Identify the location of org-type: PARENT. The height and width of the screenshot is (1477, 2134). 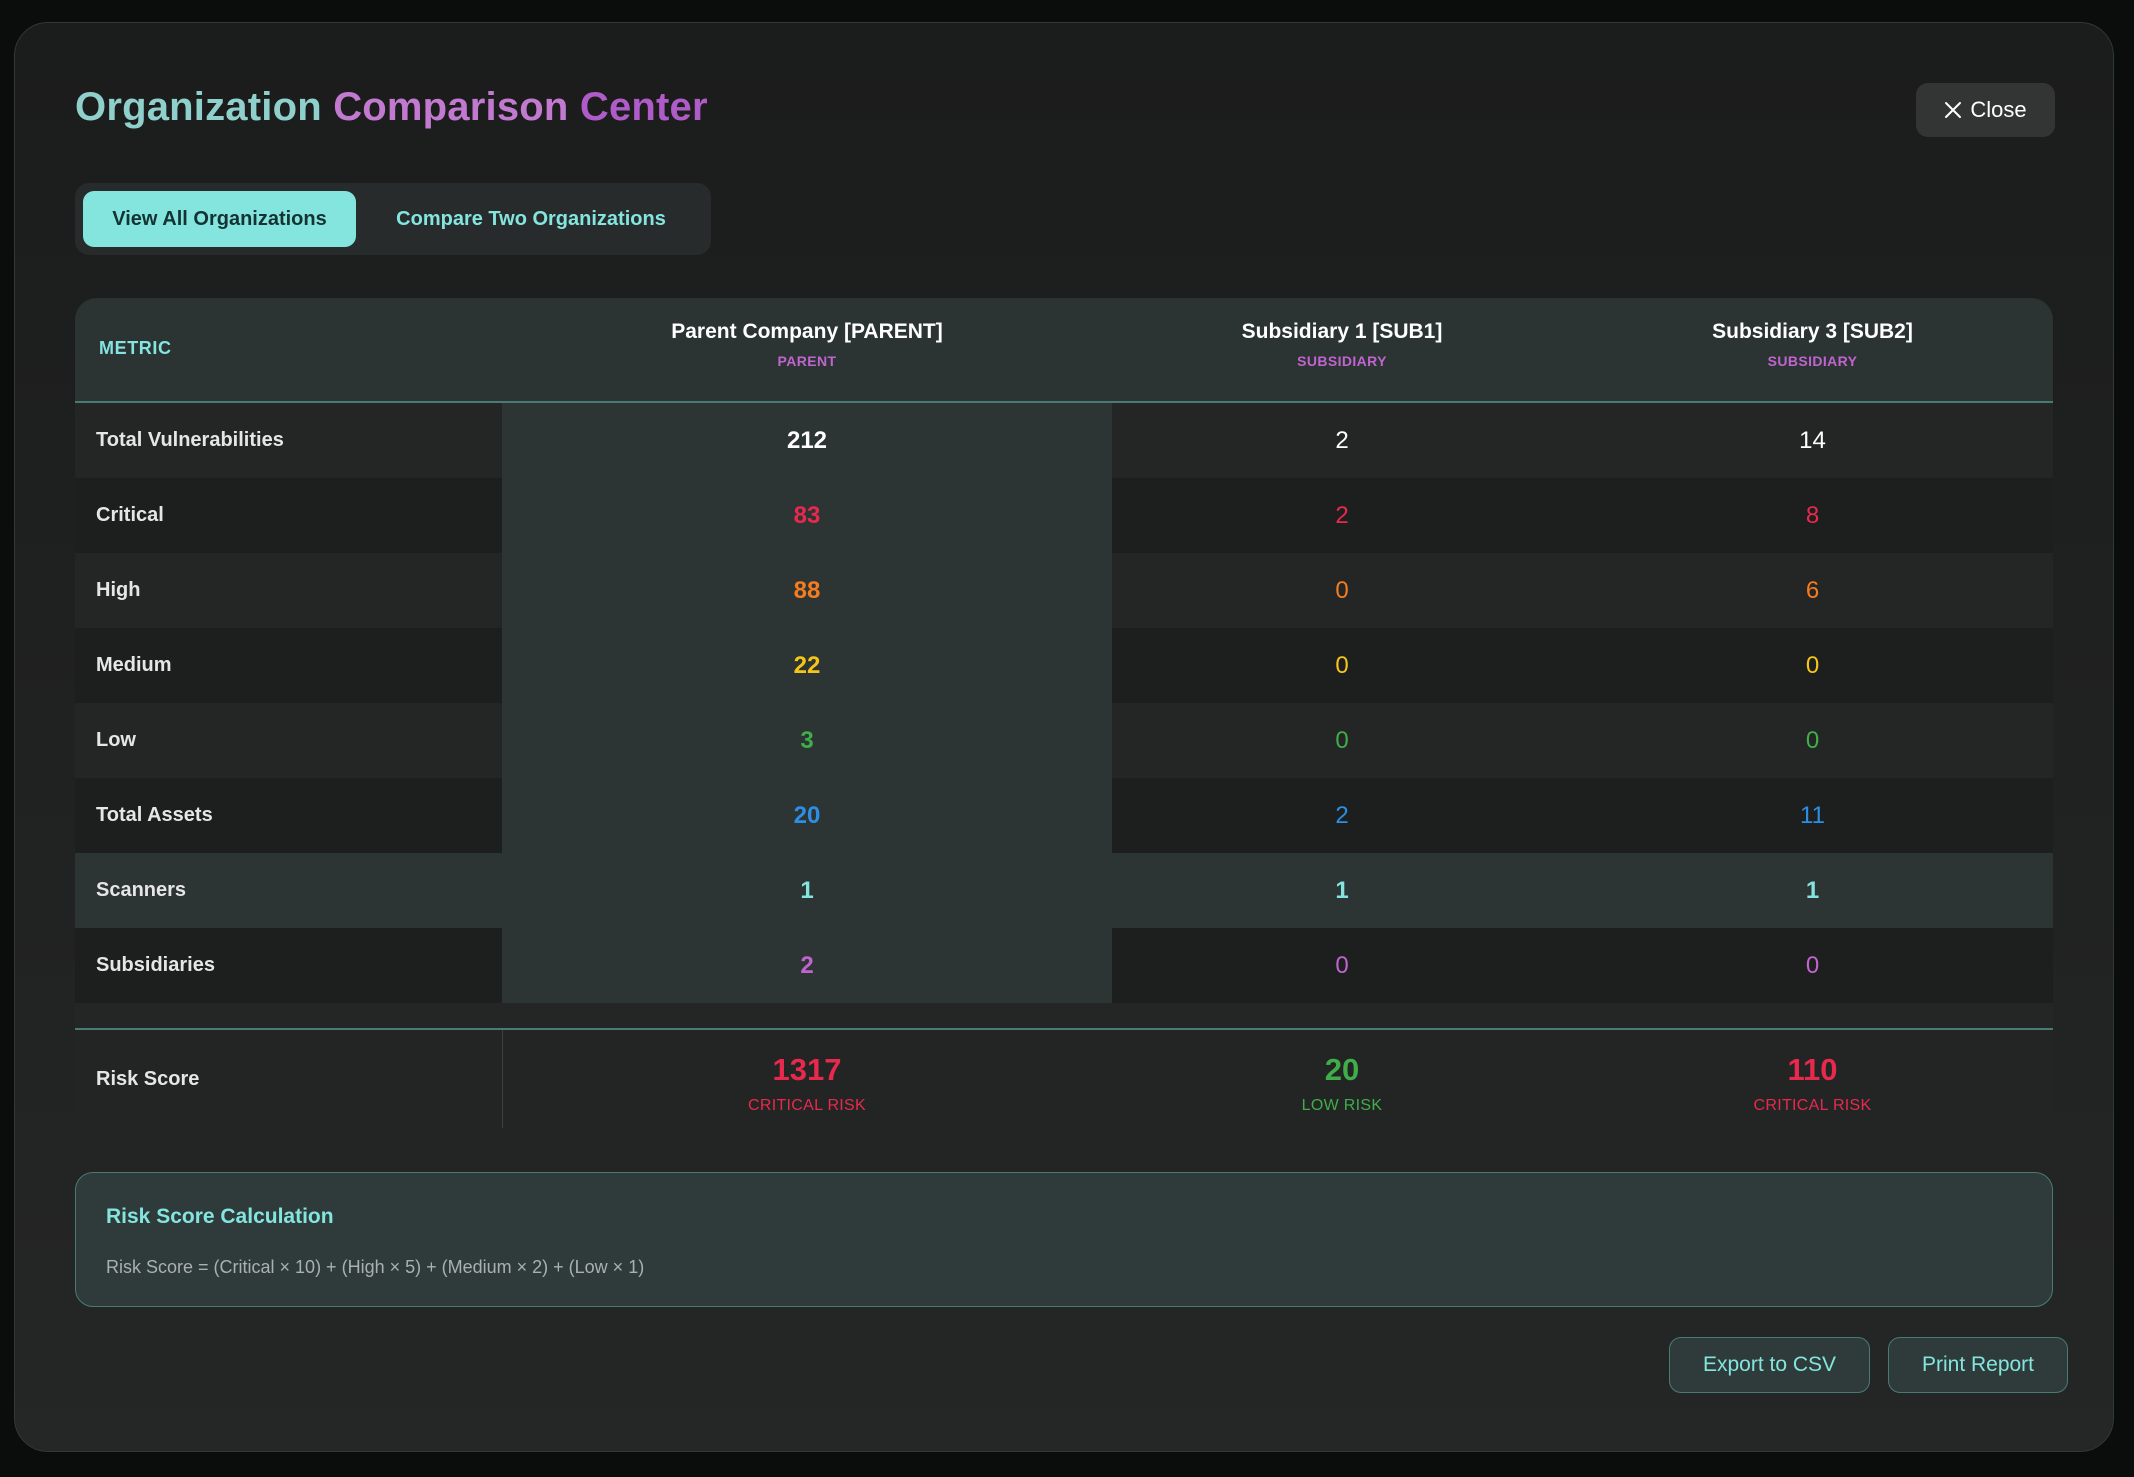
(807, 361).